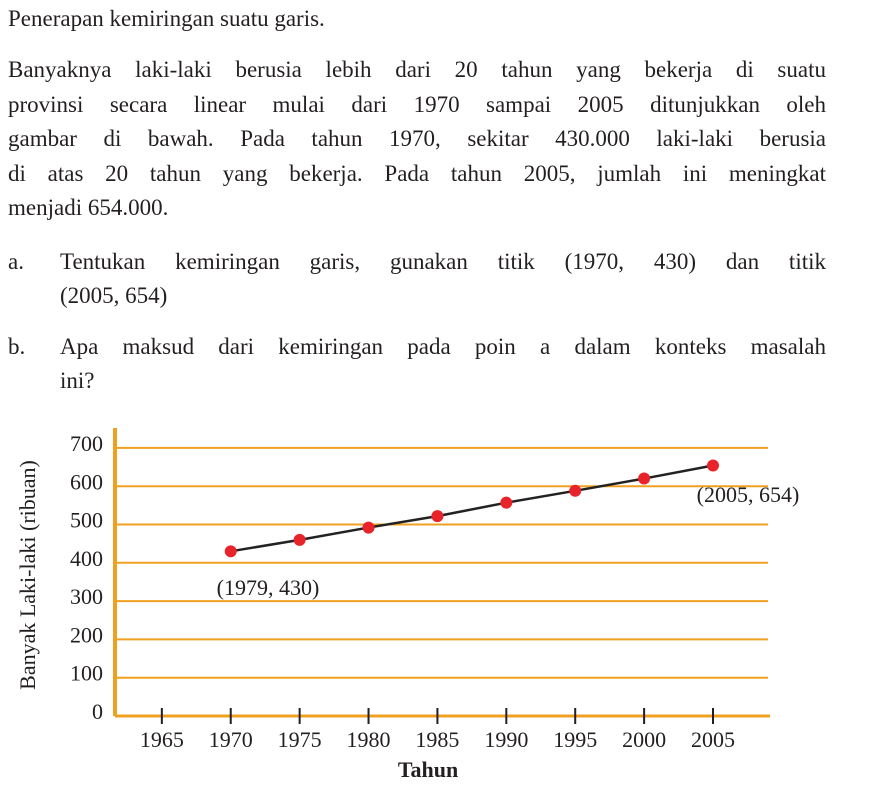 This screenshot has width=888, height=800. Describe the element at coordinates (86, 558) in the screenshot. I see `y-tick-label: 400` at that location.